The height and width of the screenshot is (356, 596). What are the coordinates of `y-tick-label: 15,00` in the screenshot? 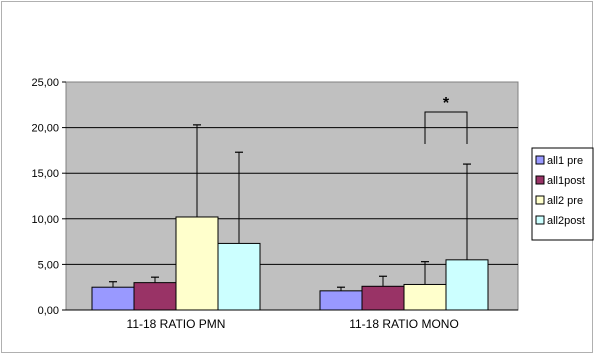 It's located at (45, 174).